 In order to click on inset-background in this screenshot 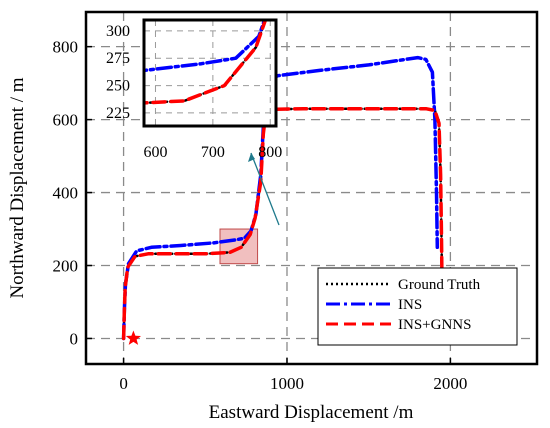, I will do `click(210, 73)`.